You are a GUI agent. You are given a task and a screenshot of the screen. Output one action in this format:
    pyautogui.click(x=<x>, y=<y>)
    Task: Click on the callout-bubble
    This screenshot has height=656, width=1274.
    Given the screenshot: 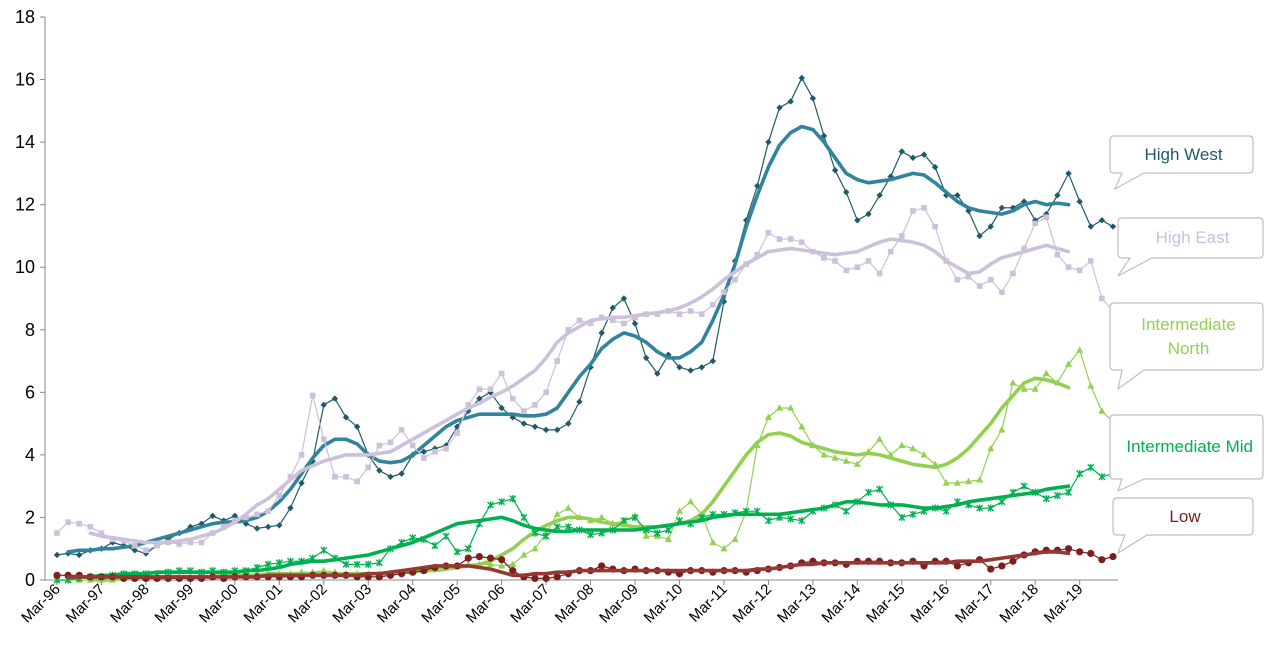 What is the action you would take?
    pyautogui.click(x=1181, y=163)
    